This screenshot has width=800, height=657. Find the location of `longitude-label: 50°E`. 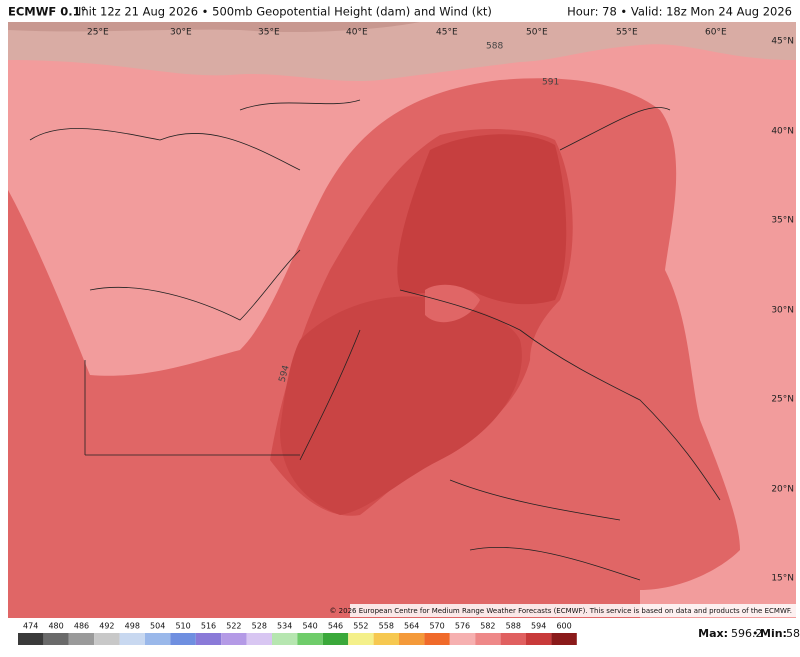

longitude-label: 50°E is located at coordinates (537, 33).